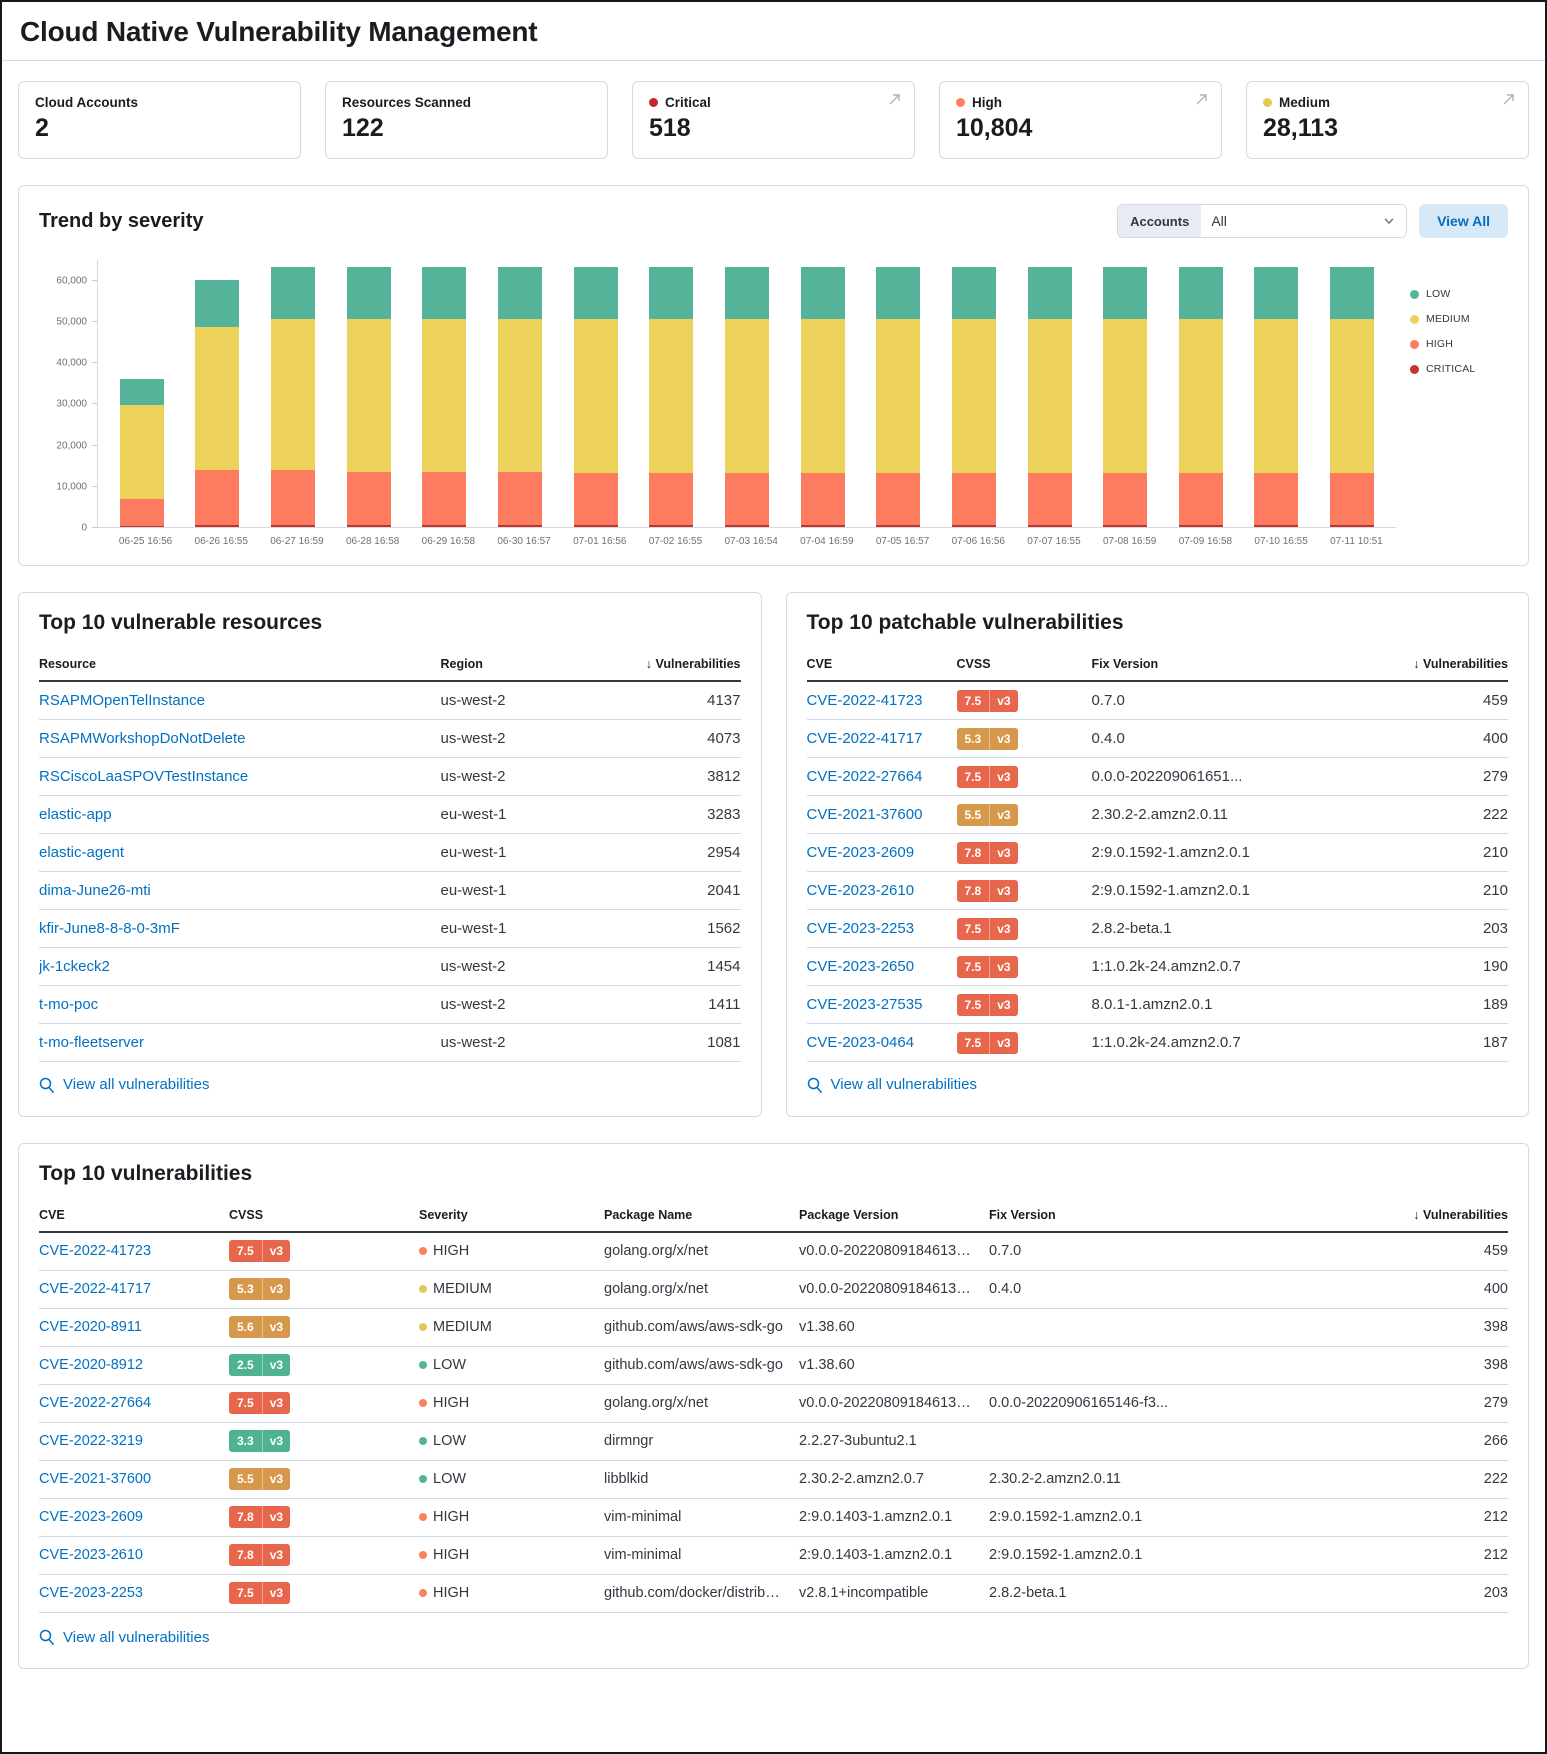  I want to click on resource-link: kfir-June8-8-8-0-3mF, so click(109, 928).